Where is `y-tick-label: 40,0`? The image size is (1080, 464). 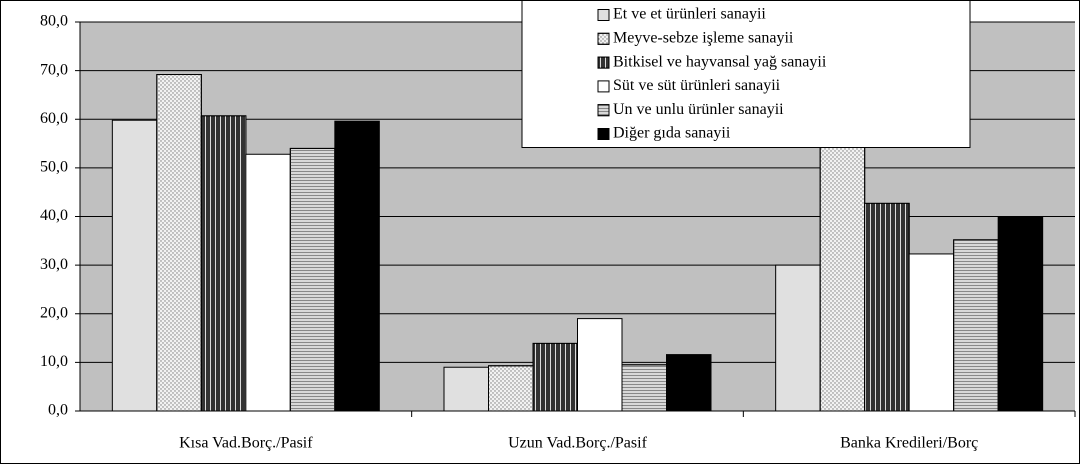 y-tick-label: 40,0 is located at coordinates (54, 215).